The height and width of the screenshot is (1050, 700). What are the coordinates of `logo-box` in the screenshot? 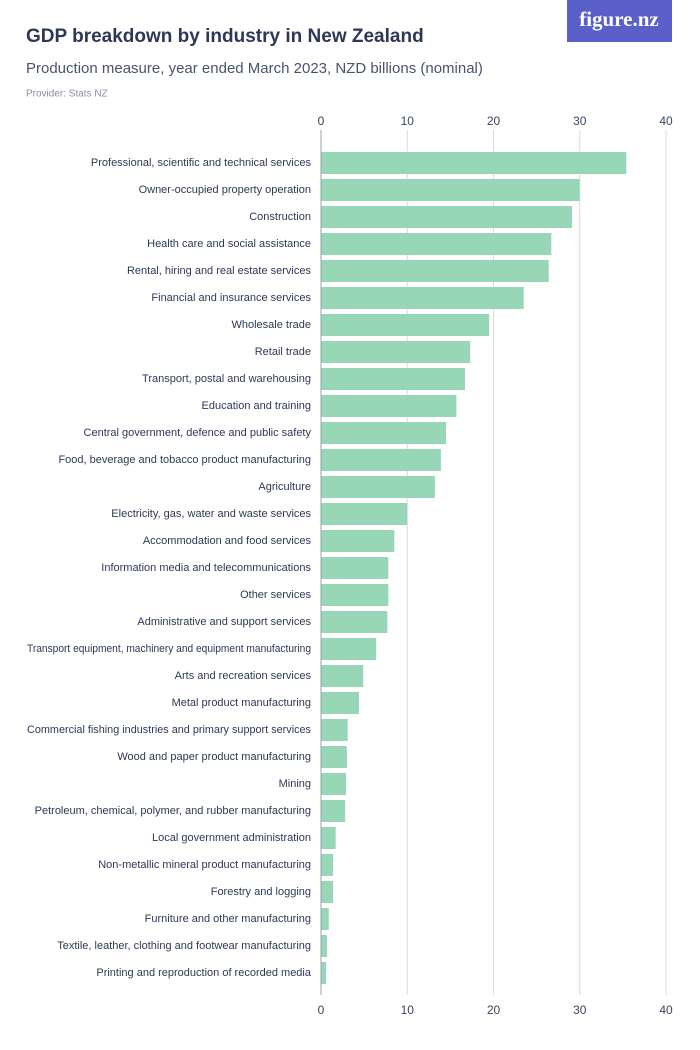 It's located at (619, 21).